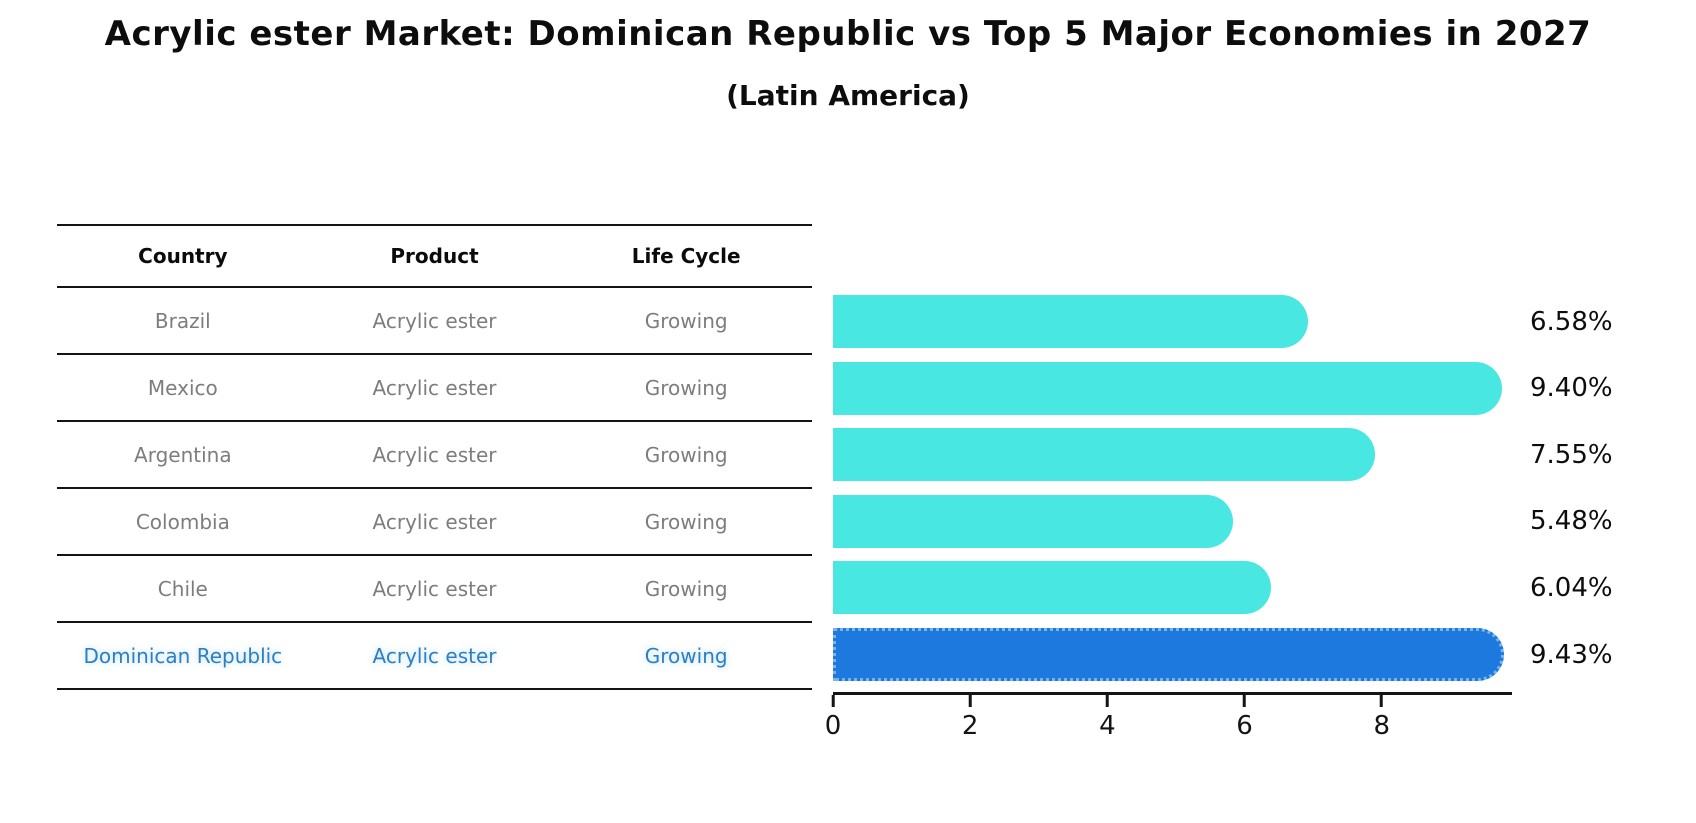  What do you see at coordinates (1052, 588) in the screenshot?
I see `bar-chile` at bounding box center [1052, 588].